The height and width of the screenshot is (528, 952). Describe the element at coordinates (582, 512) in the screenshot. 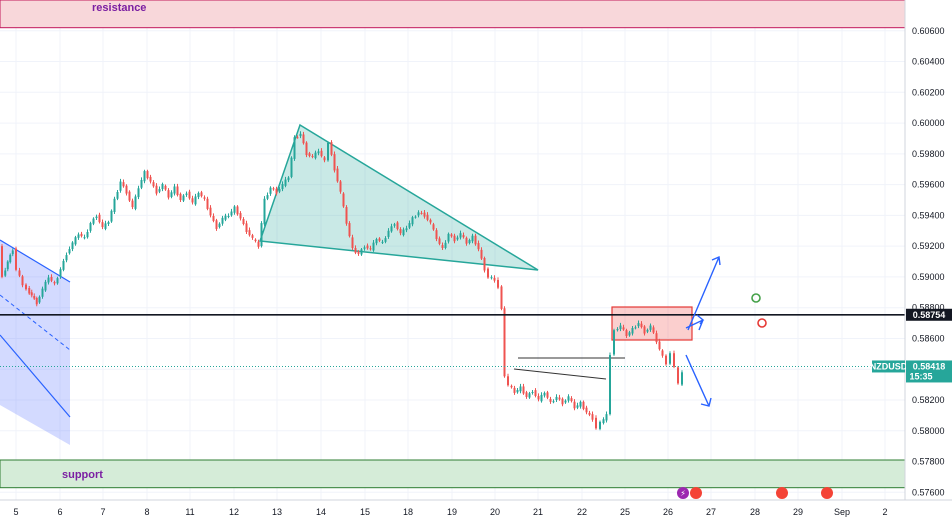

I see `x-tick-label: 22` at that location.